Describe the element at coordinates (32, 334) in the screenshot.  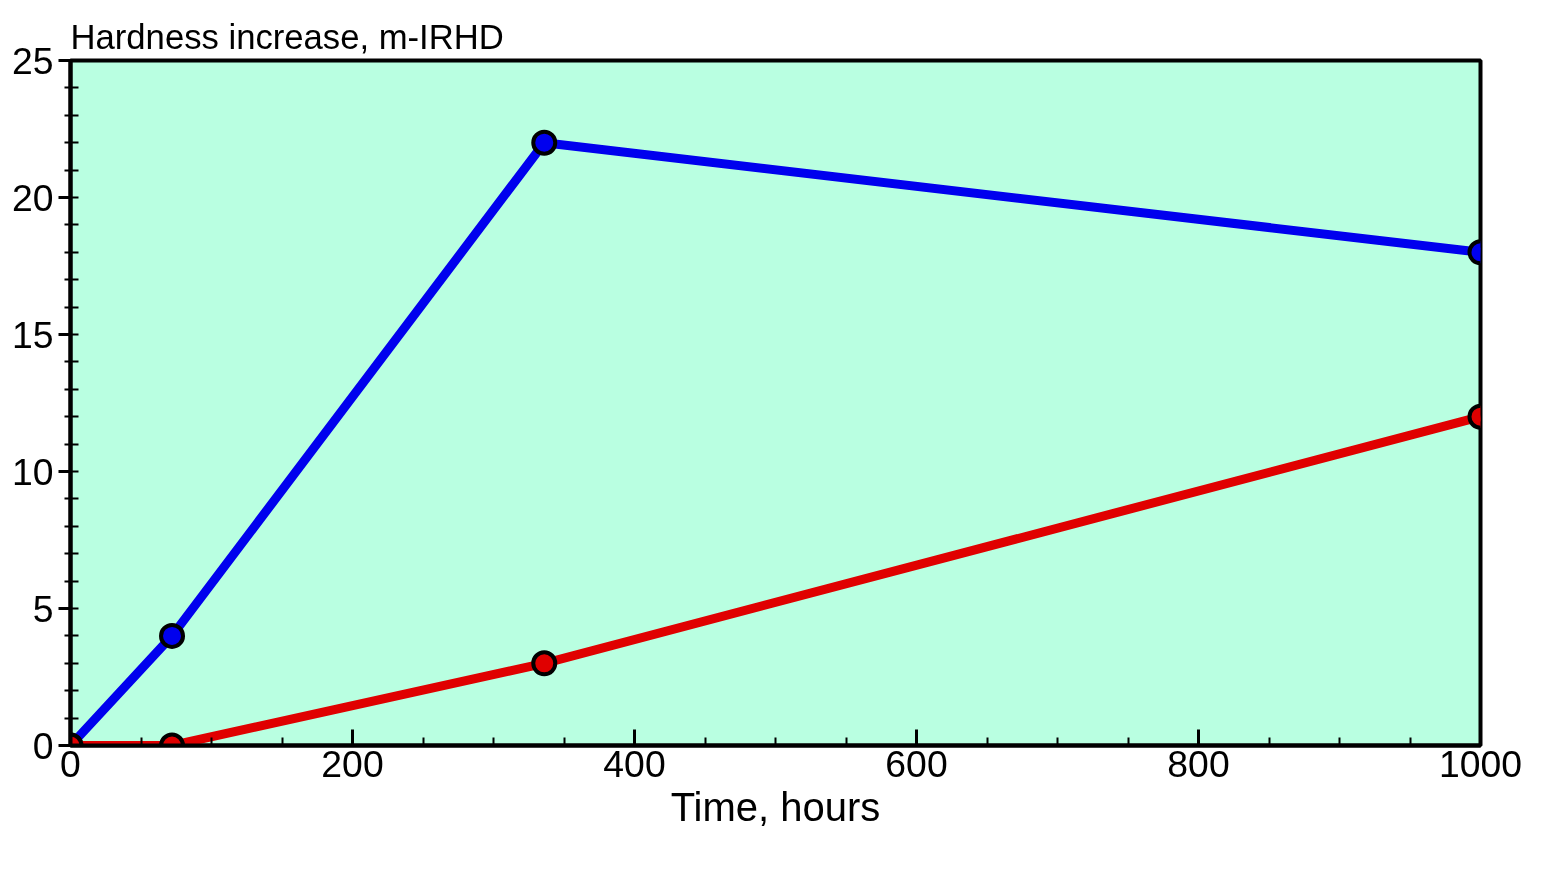
I see `y-tick-label: 15` at that location.